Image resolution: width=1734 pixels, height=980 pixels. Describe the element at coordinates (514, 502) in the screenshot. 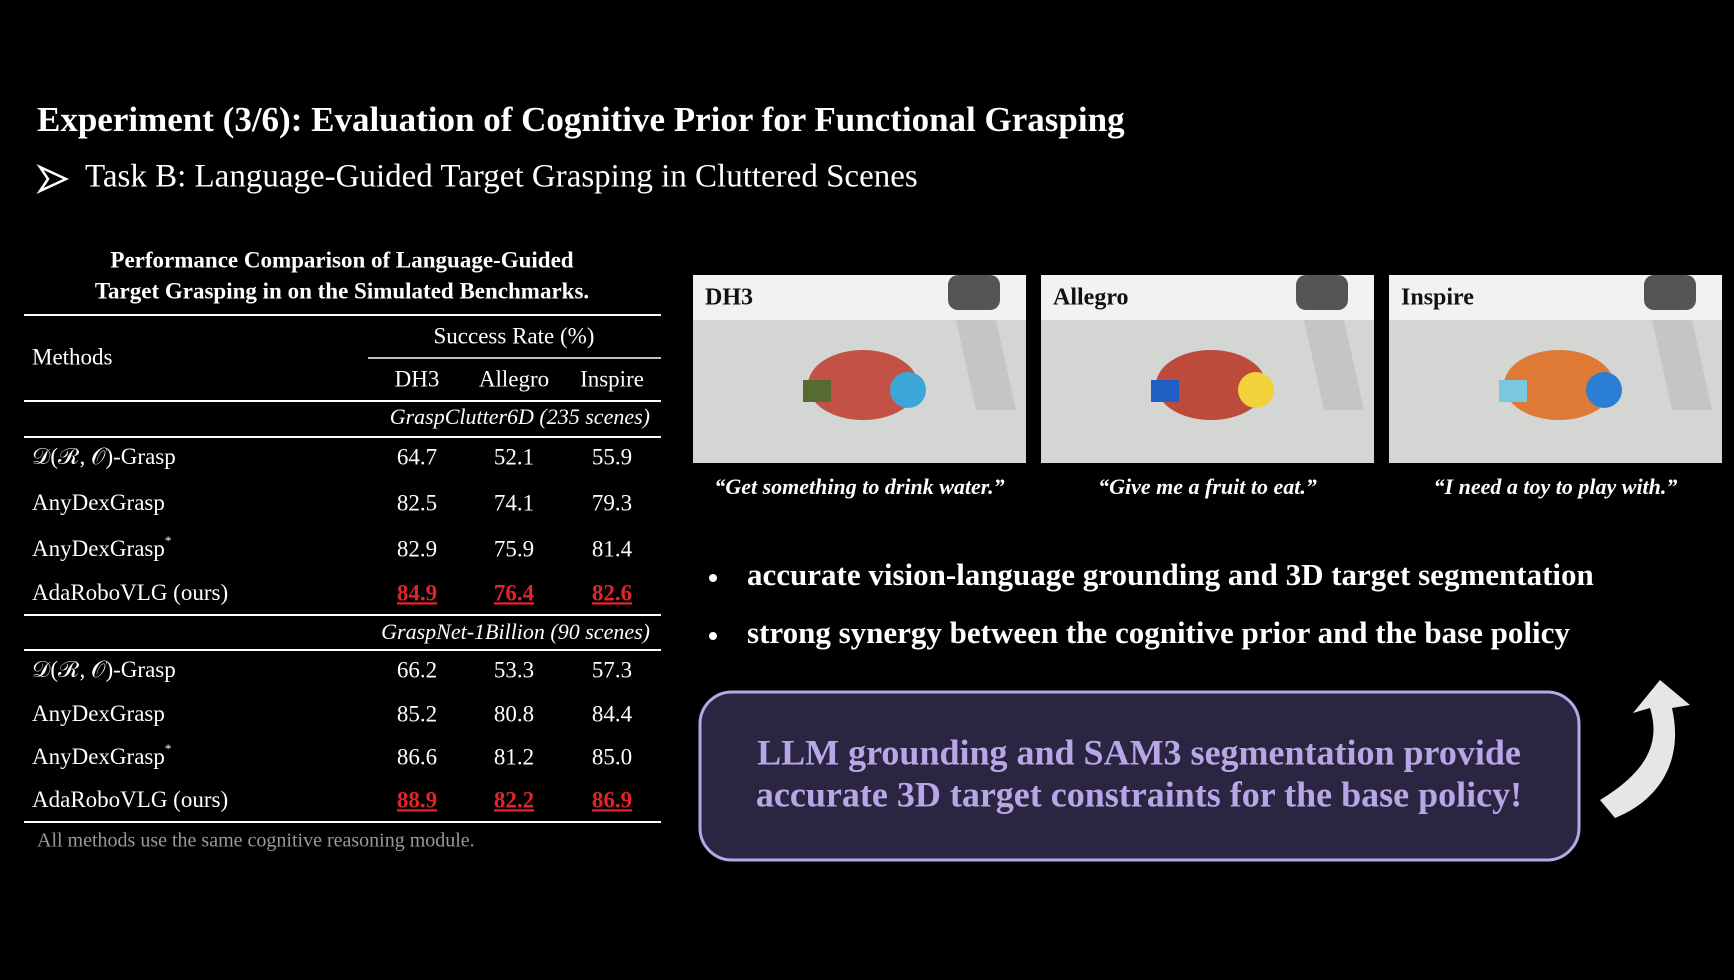

I see `cell-value: 74.1` at that location.